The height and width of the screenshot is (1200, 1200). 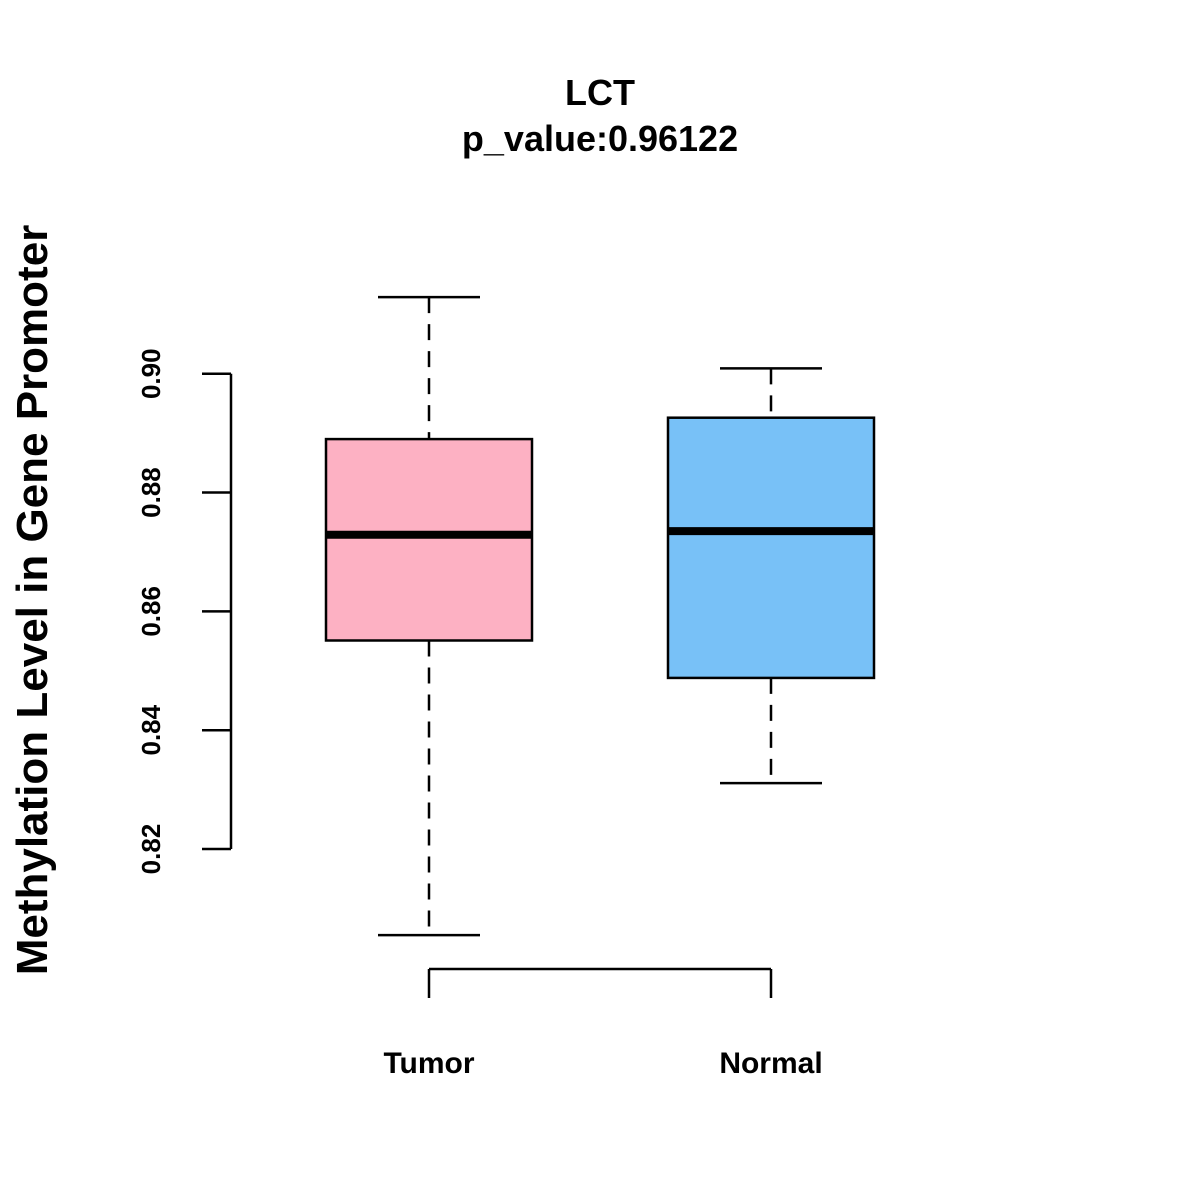 What do you see at coordinates (600, 138) in the screenshot?
I see `chart-subtitle: p_value:0.96122` at bounding box center [600, 138].